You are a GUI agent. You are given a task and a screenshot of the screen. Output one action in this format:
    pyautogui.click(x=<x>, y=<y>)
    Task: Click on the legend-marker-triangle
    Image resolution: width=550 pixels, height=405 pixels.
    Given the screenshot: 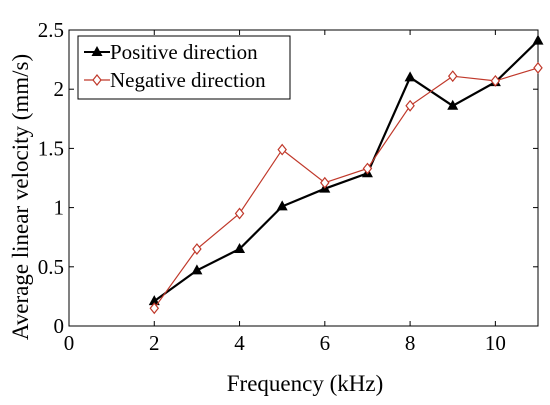 What is the action you would take?
    pyautogui.click(x=97, y=51)
    